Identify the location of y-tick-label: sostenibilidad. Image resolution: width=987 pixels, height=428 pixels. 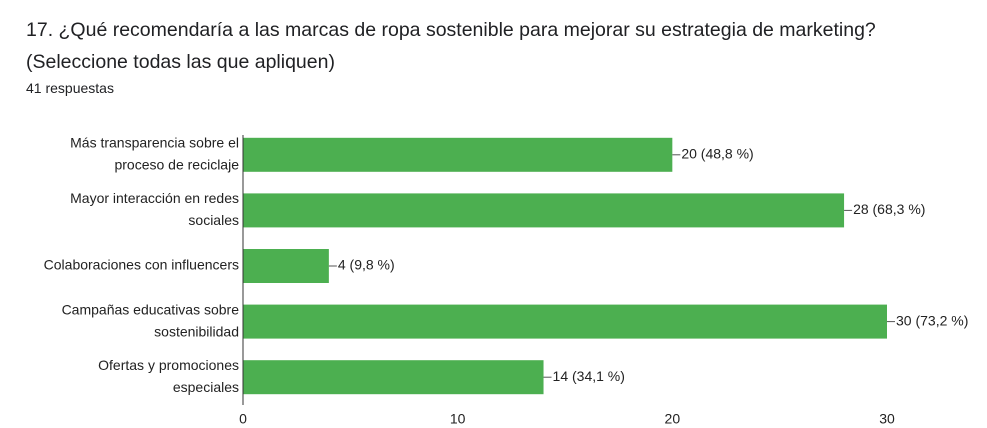
(196, 331).